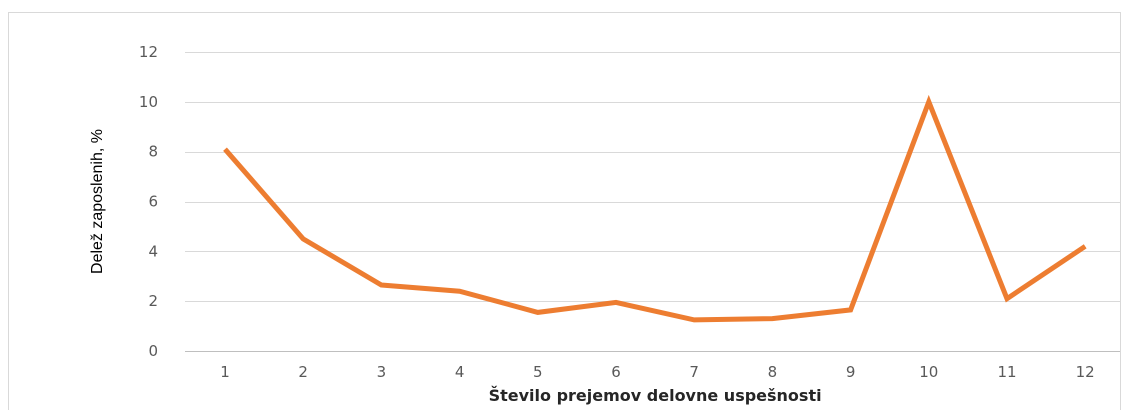 This screenshot has height=410, width=1123. What do you see at coordinates (460, 372) in the screenshot?
I see `x-tick-label: 4` at bounding box center [460, 372].